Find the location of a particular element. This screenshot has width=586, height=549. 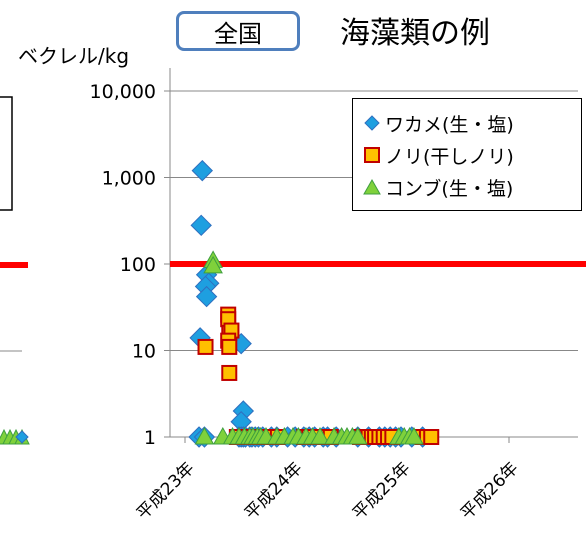

x-tick-label: 平成26年 is located at coordinates (490, 491).